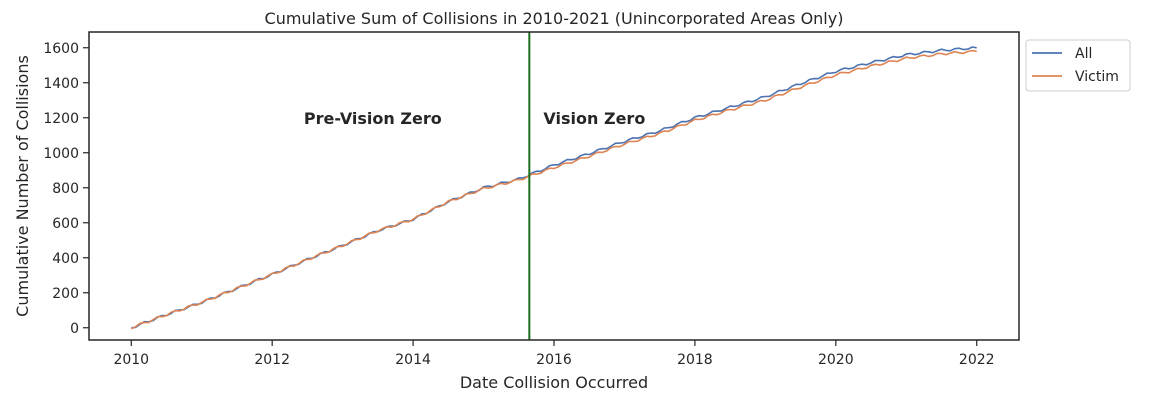  What do you see at coordinates (1083, 54) in the screenshot?
I see `legend-label-all: All` at bounding box center [1083, 54].